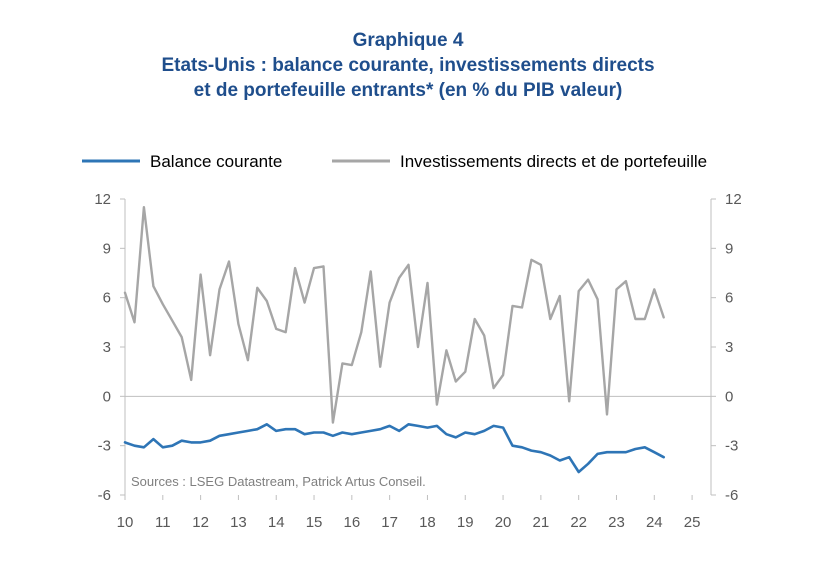  What do you see at coordinates (104, 495) in the screenshot?
I see `y-tick-label-left: -6` at bounding box center [104, 495].